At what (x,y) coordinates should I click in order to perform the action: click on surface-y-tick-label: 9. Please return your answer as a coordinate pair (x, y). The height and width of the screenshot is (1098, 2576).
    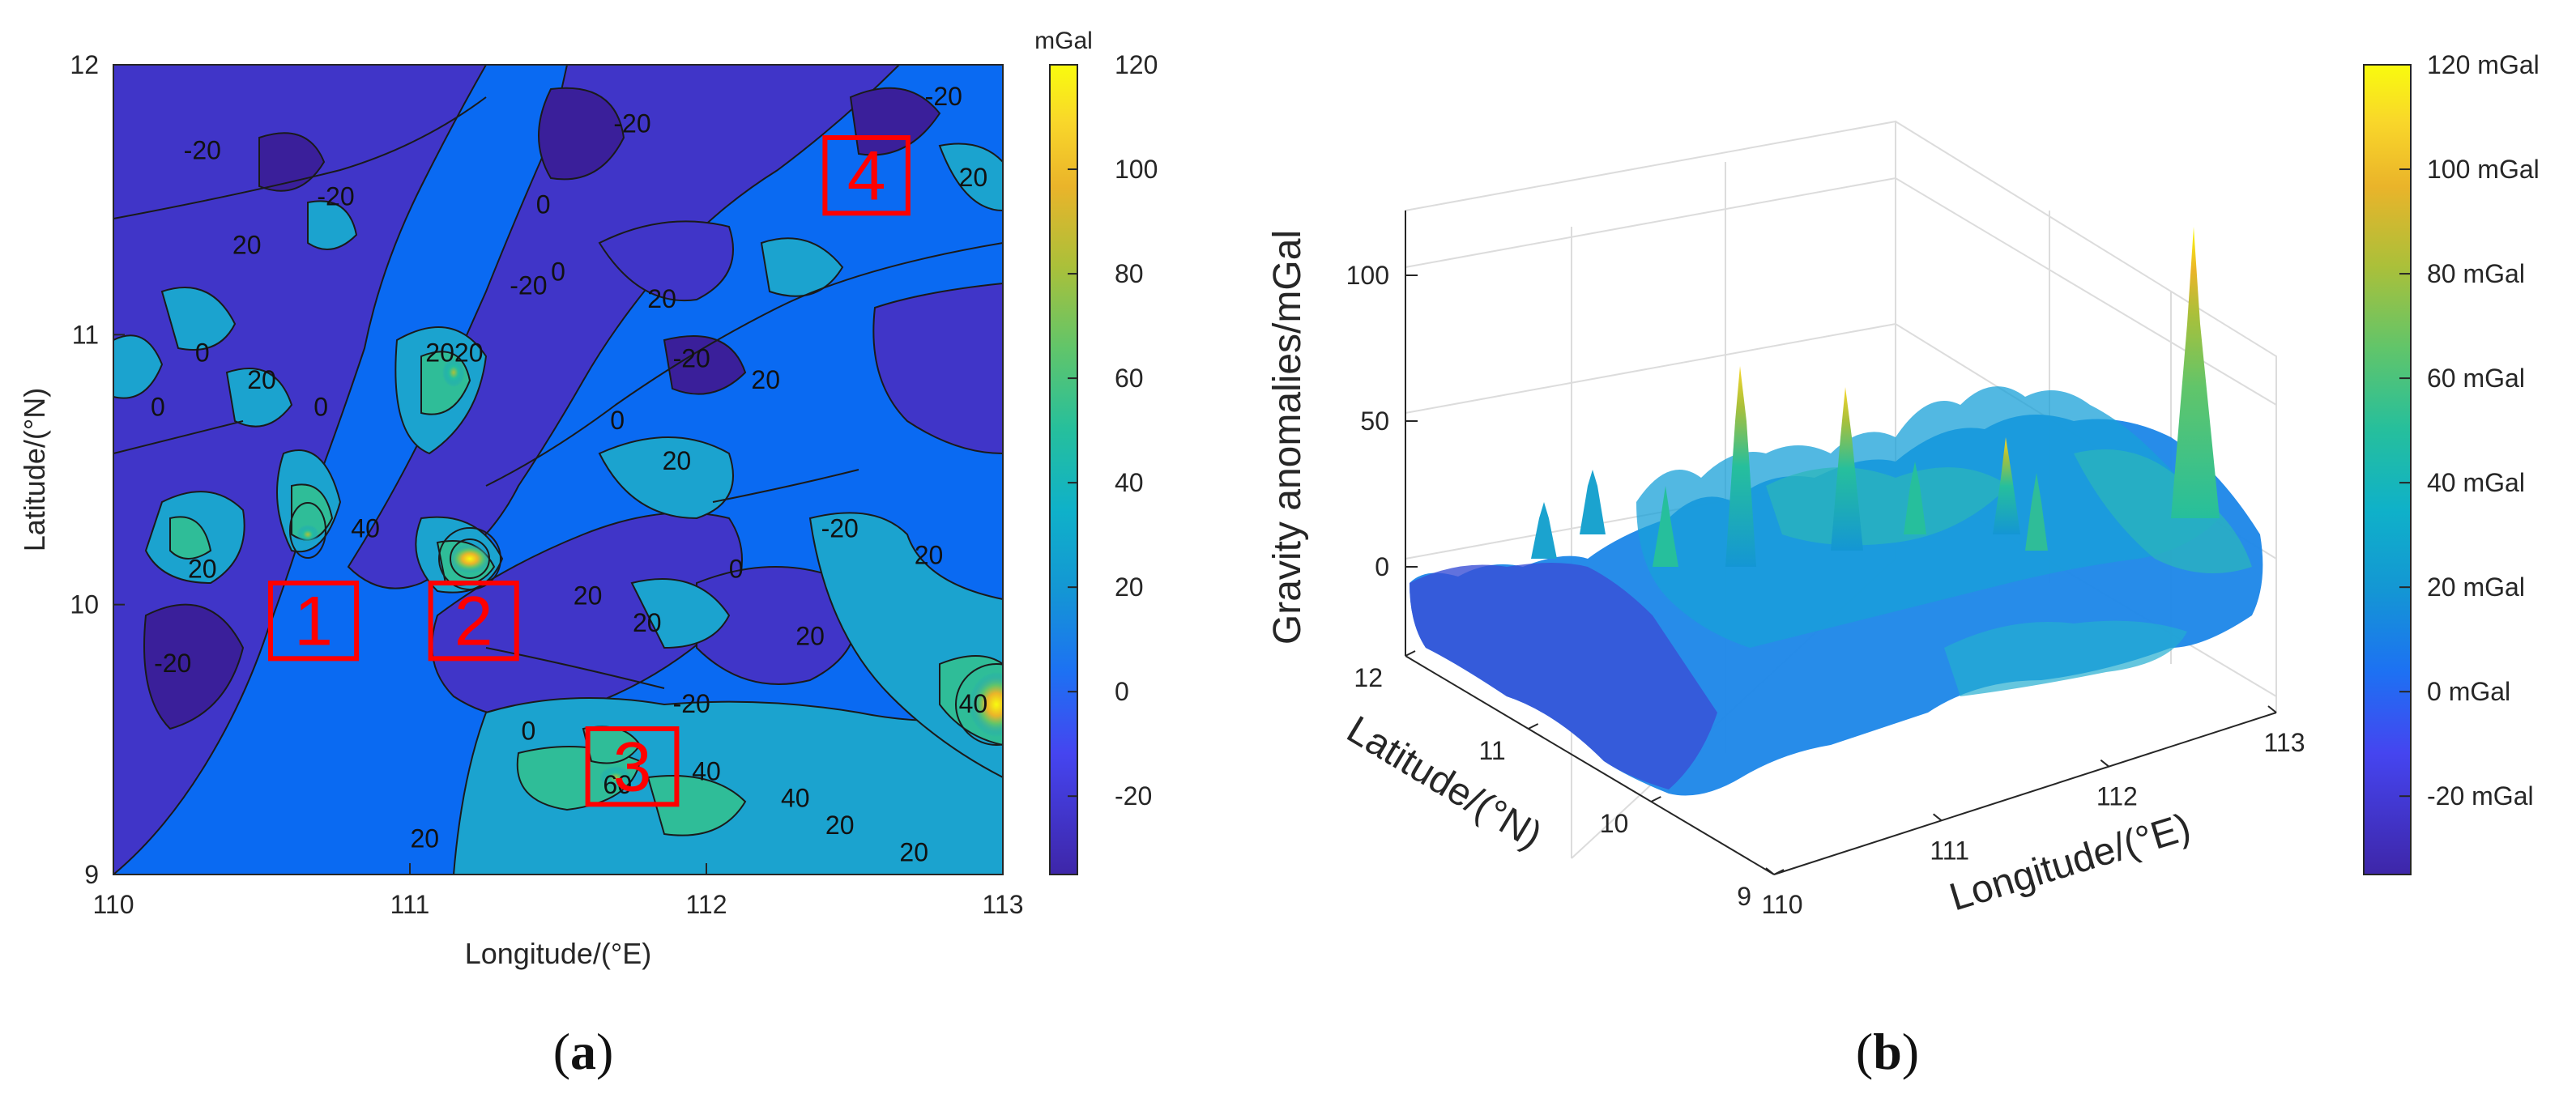
    Looking at the image, I should click on (1744, 896).